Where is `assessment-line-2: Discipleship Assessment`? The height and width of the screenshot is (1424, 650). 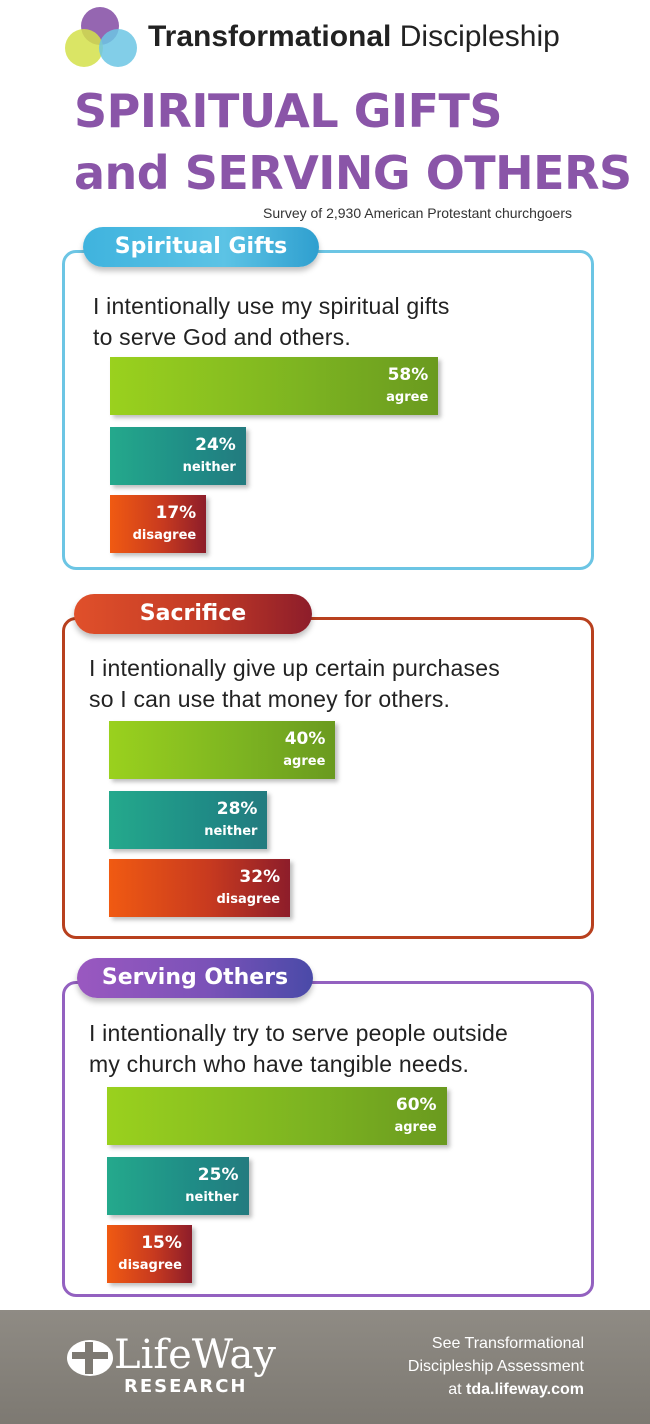
assessment-line-2: Discipleship Assessment is located at coordinates (495, 1366).